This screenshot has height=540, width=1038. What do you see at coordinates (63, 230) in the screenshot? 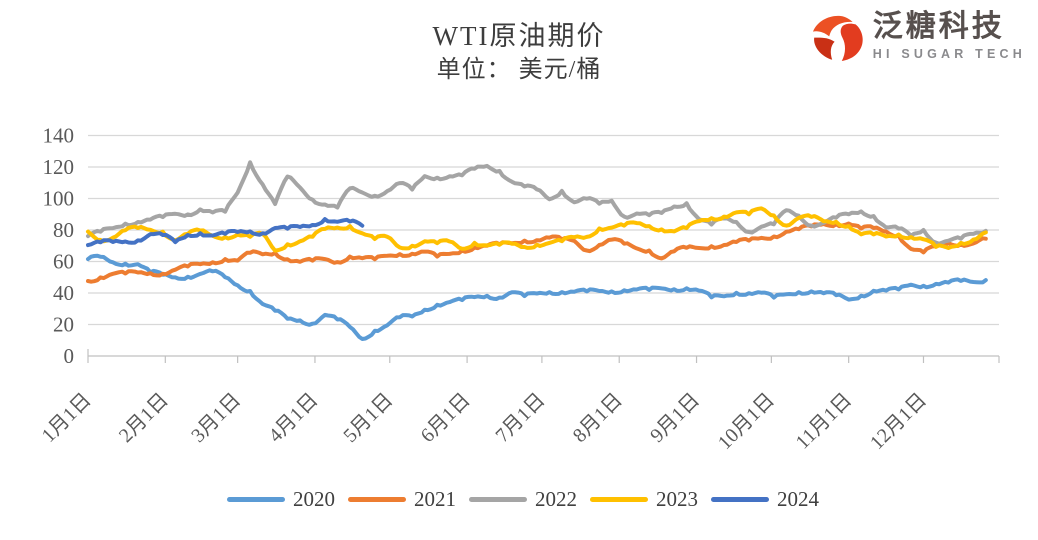
I see `y-axis-tick-label: 80` at bounding box center [63, 230].